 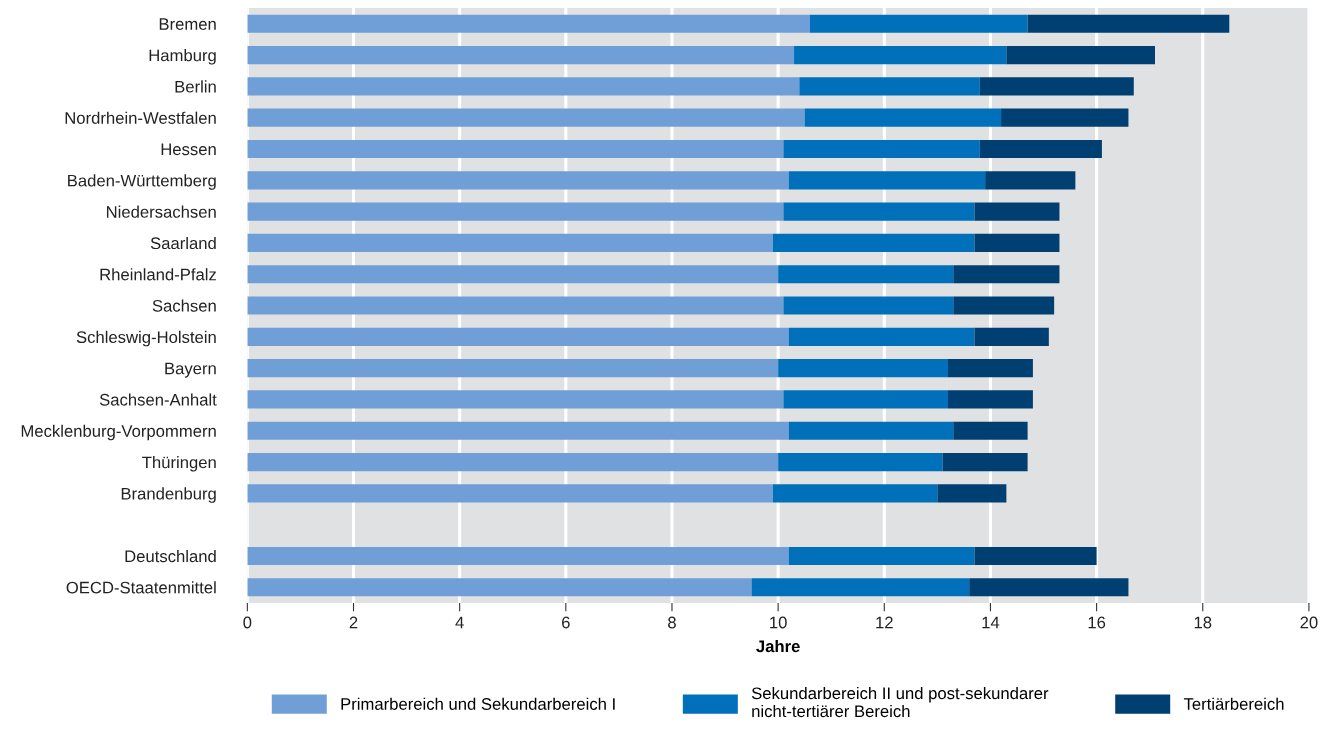 What do you see at coordinates (161, 211) in the screenshot?
I see `y-tick-label: Niedersachsen` at bounding box center [161, 211].